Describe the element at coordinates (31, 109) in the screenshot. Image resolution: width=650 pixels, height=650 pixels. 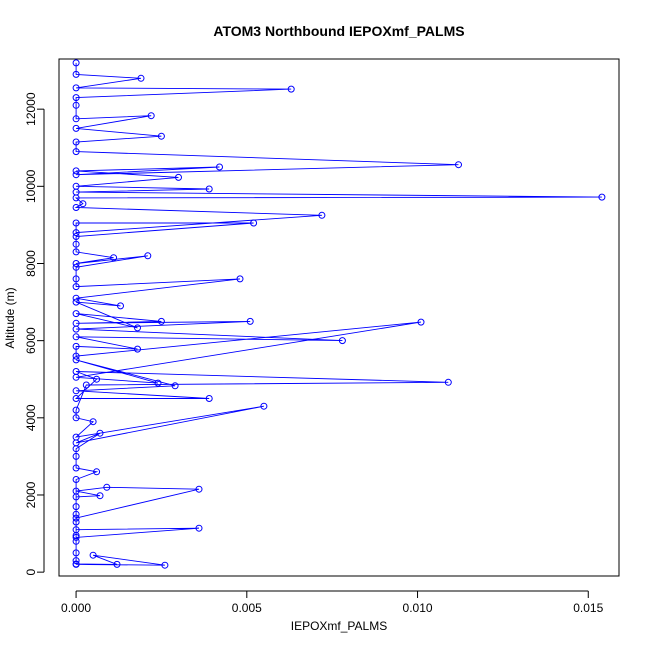
I see `y-tick-label: 12000` at that location.